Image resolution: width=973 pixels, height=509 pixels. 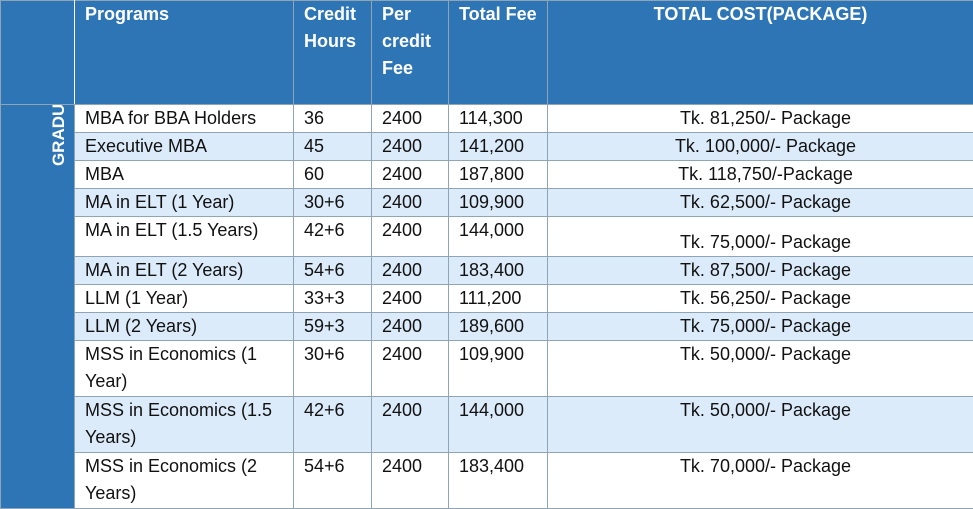 I want to click on section-label-cell: GRADUATE, so click(x=38, y=307).